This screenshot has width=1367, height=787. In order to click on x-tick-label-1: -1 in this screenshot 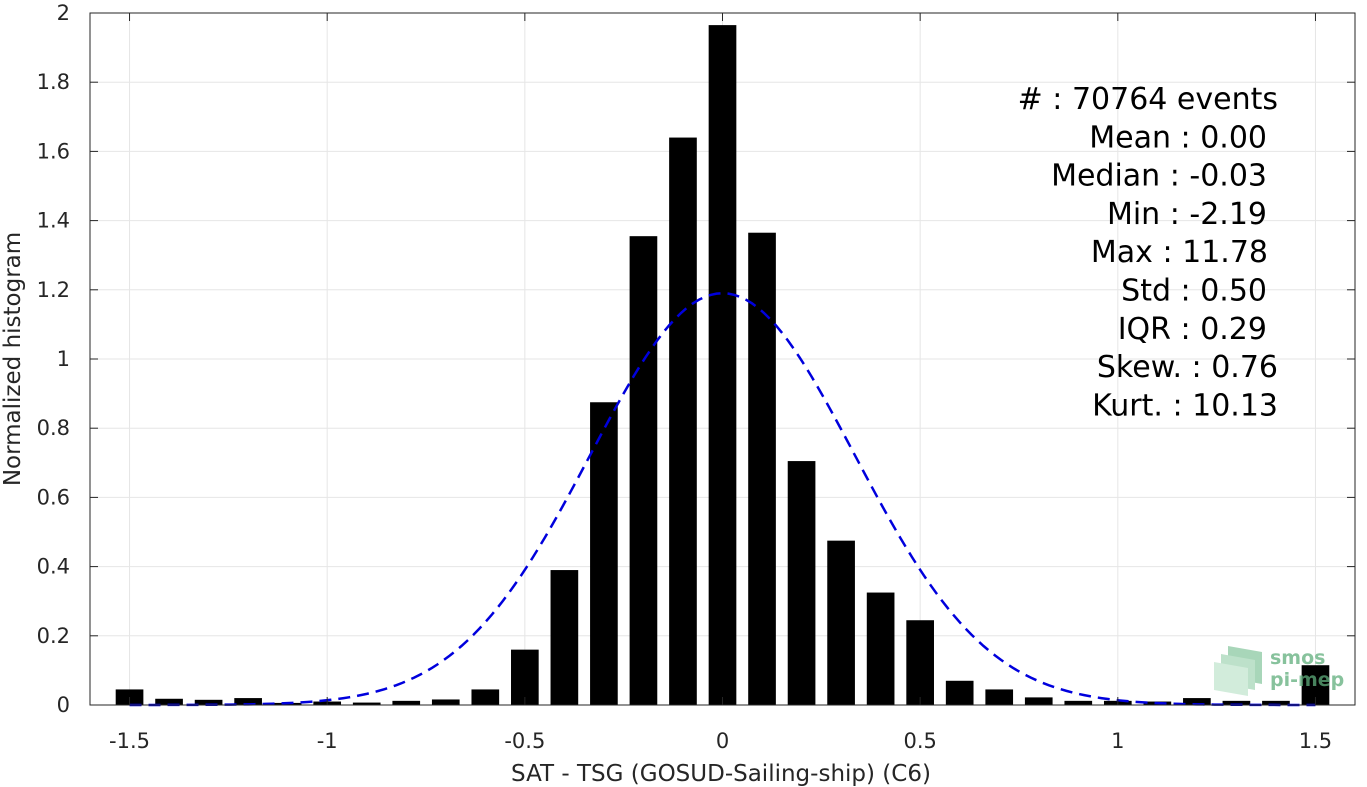, I will do `click(327, 741)`.